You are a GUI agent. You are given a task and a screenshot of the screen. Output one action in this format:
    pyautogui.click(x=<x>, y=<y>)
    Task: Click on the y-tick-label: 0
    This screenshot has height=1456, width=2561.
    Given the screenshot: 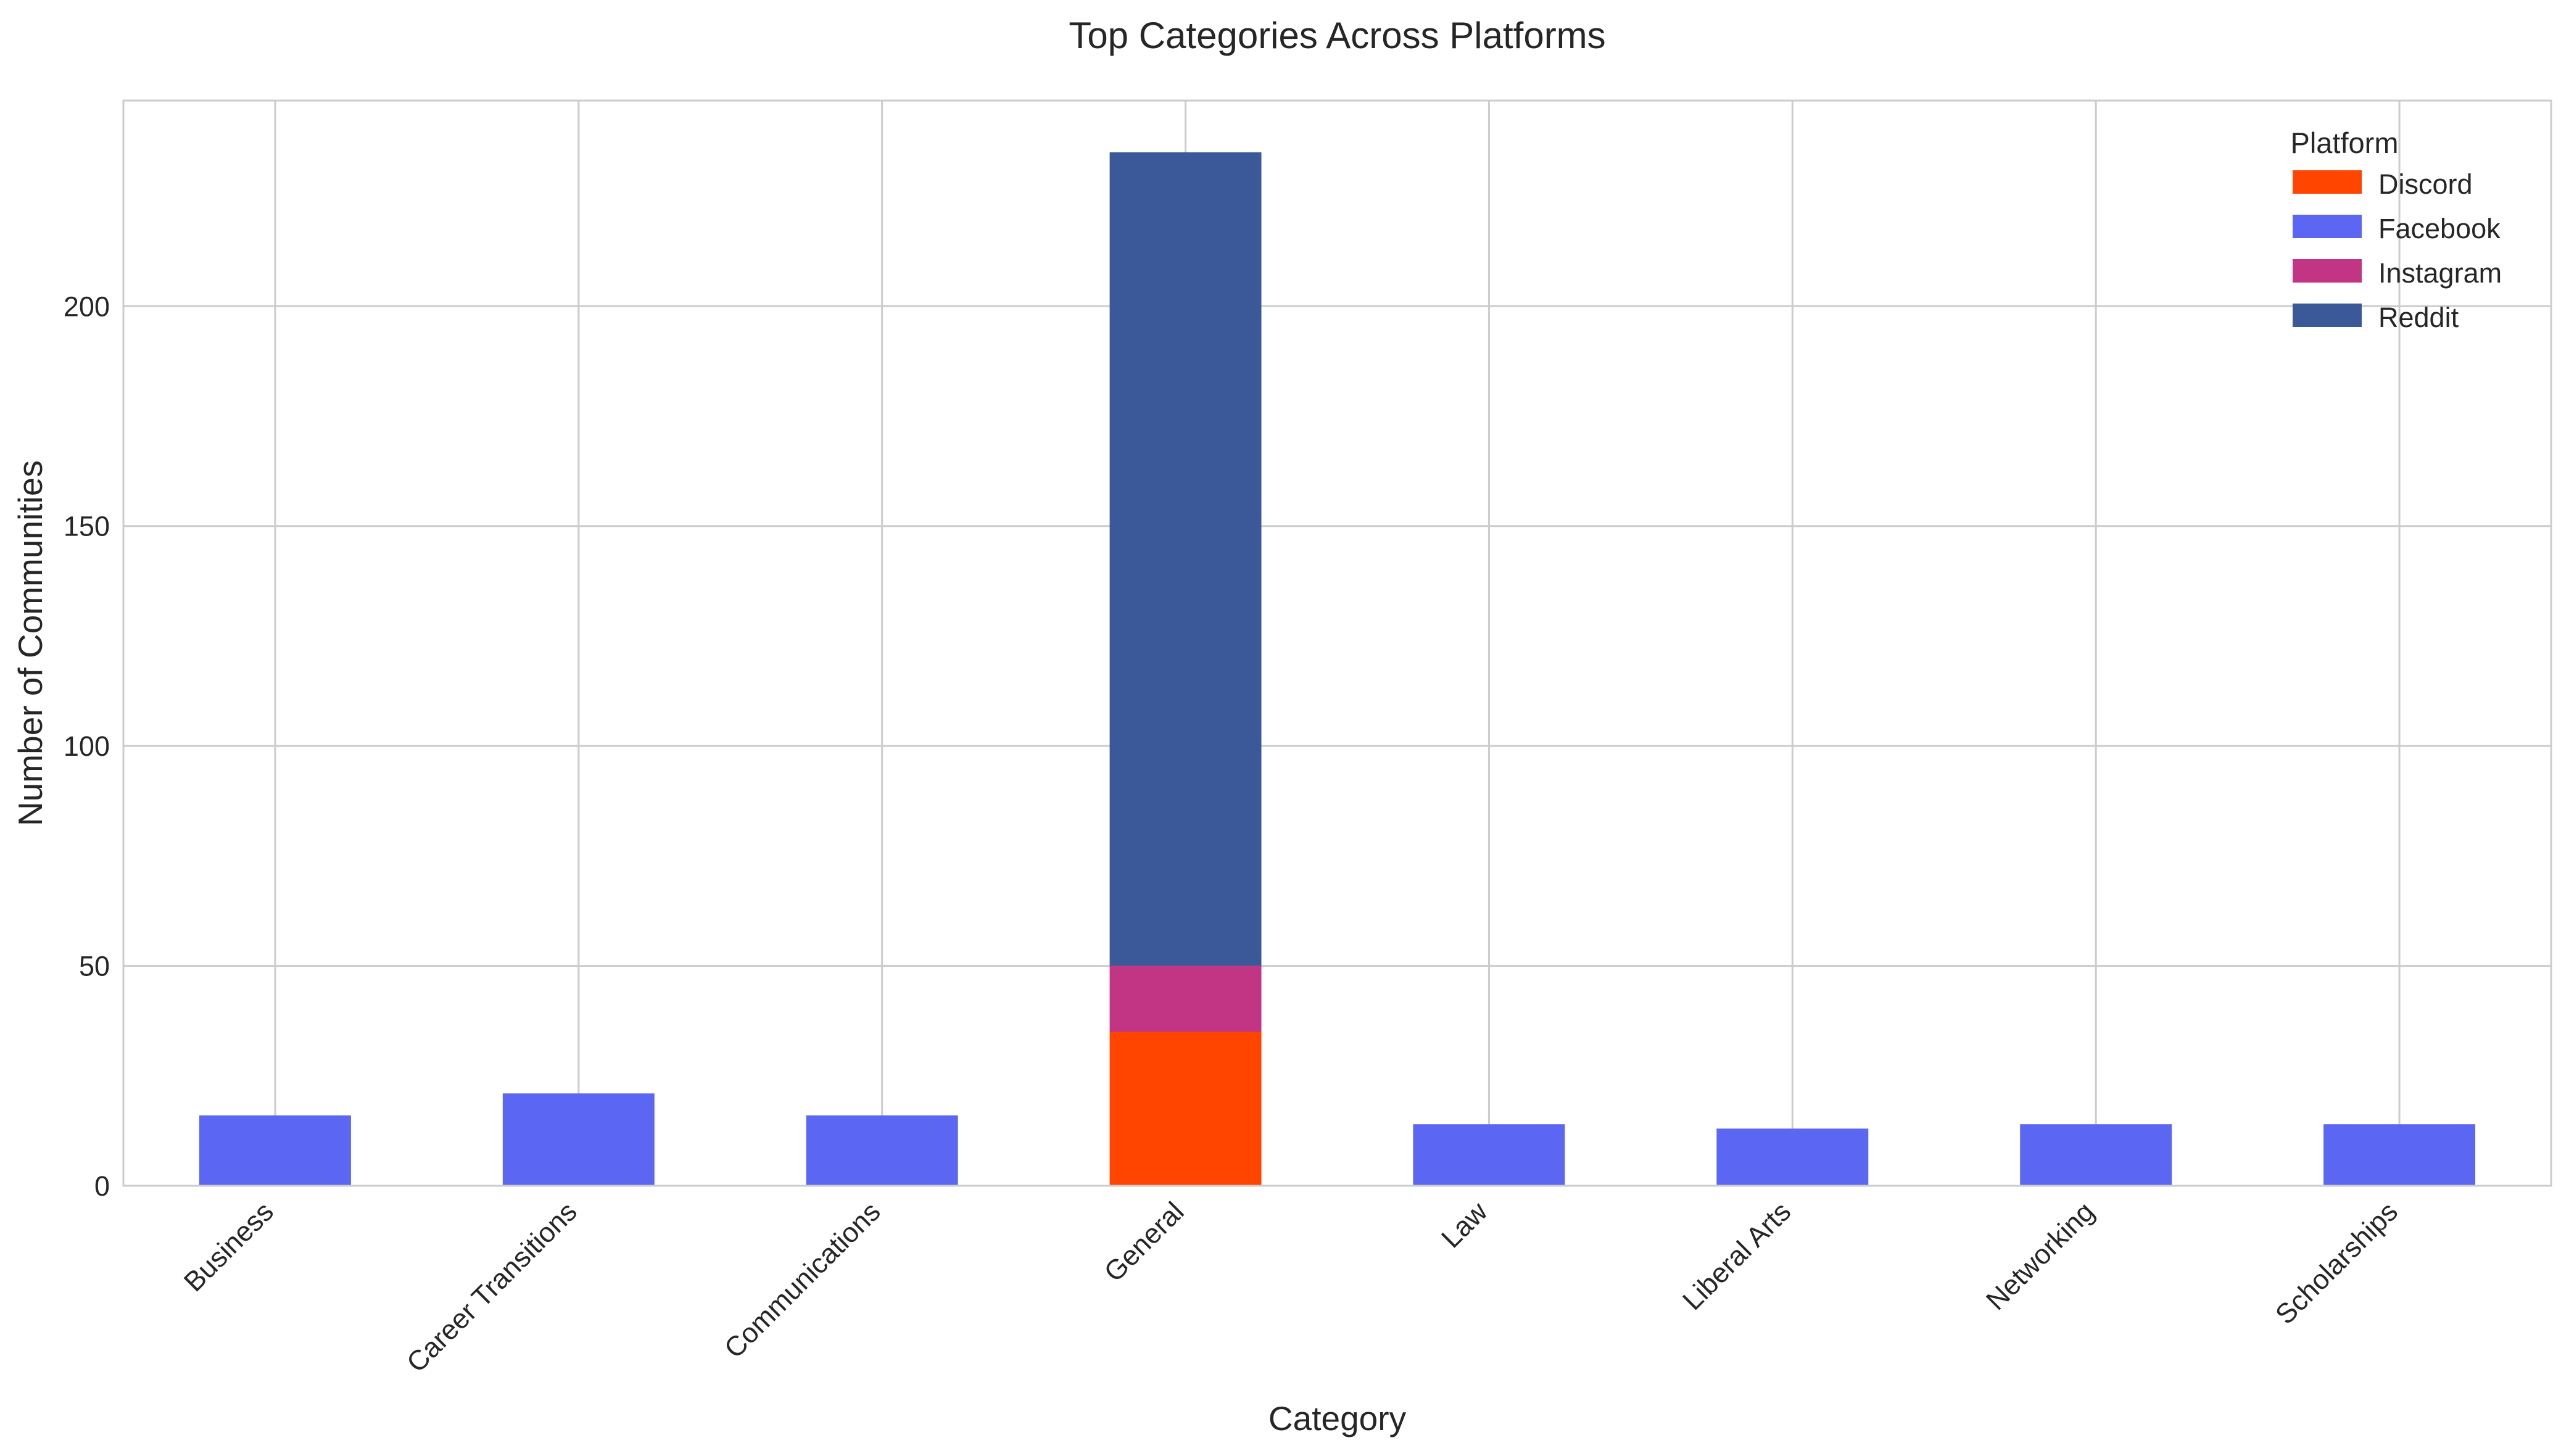 What is the action you would take?
    pyautogui.click(x=102, y=1186)
    